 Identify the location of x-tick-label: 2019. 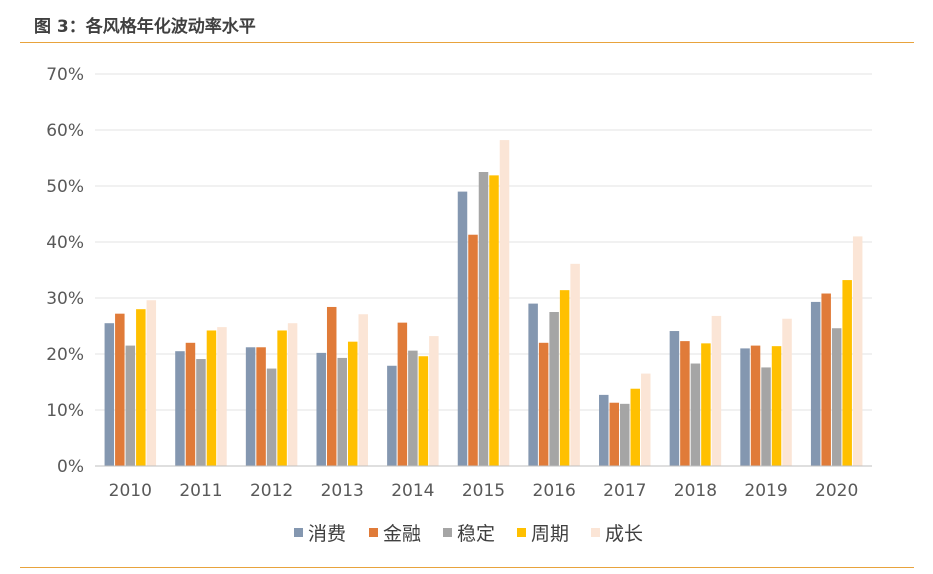
(765, 491).